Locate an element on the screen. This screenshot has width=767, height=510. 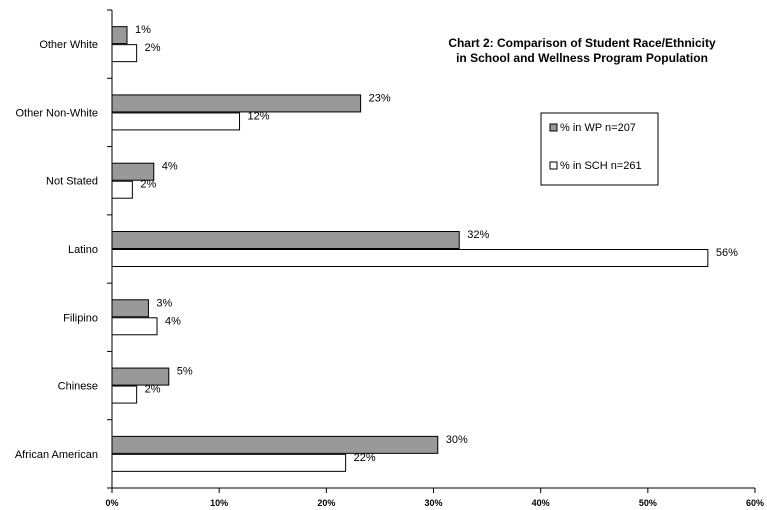
bar-sch-latino is located at coordinates (410, 258).